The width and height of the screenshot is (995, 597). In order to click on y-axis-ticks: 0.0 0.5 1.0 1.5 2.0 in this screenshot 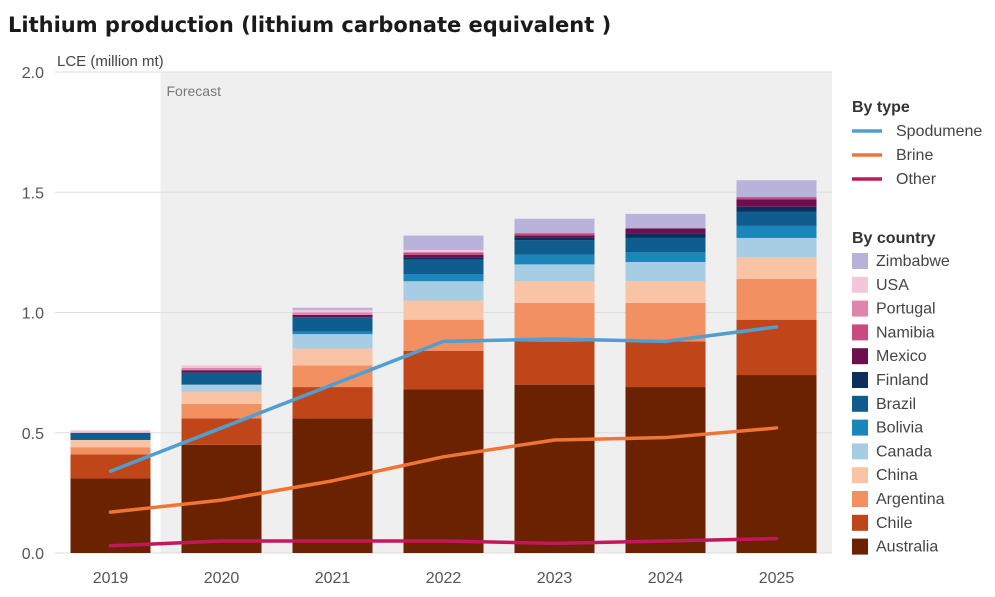, I will do `click(33, 314)`.